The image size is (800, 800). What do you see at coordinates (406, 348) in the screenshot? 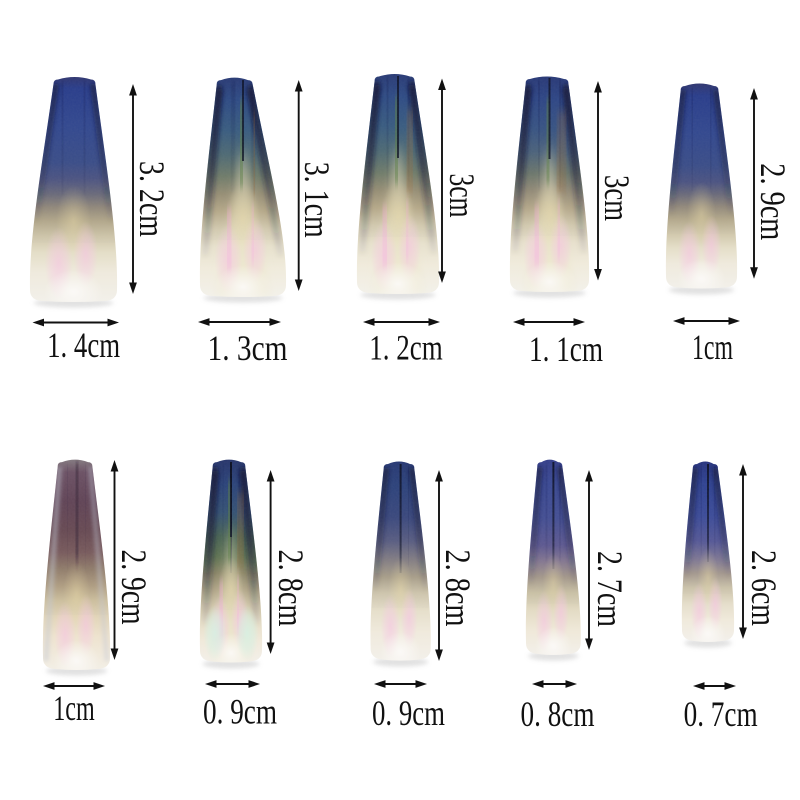
I see `svg-text: 1. 2cm` at bounding box center [406, 348].